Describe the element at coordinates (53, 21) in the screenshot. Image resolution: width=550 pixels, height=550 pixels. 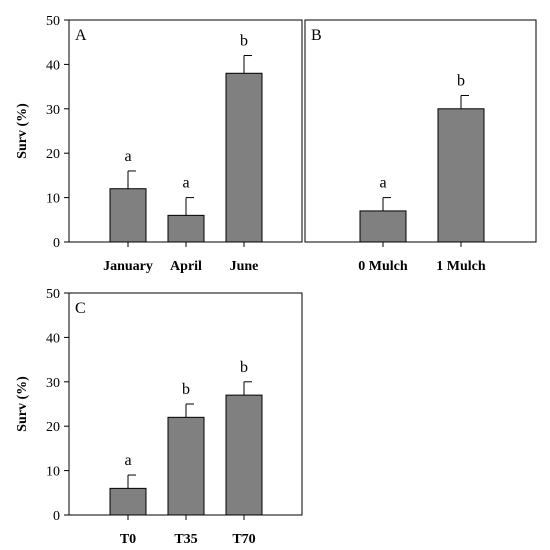
I see `panel-a-ytick-label: 50` at that location.